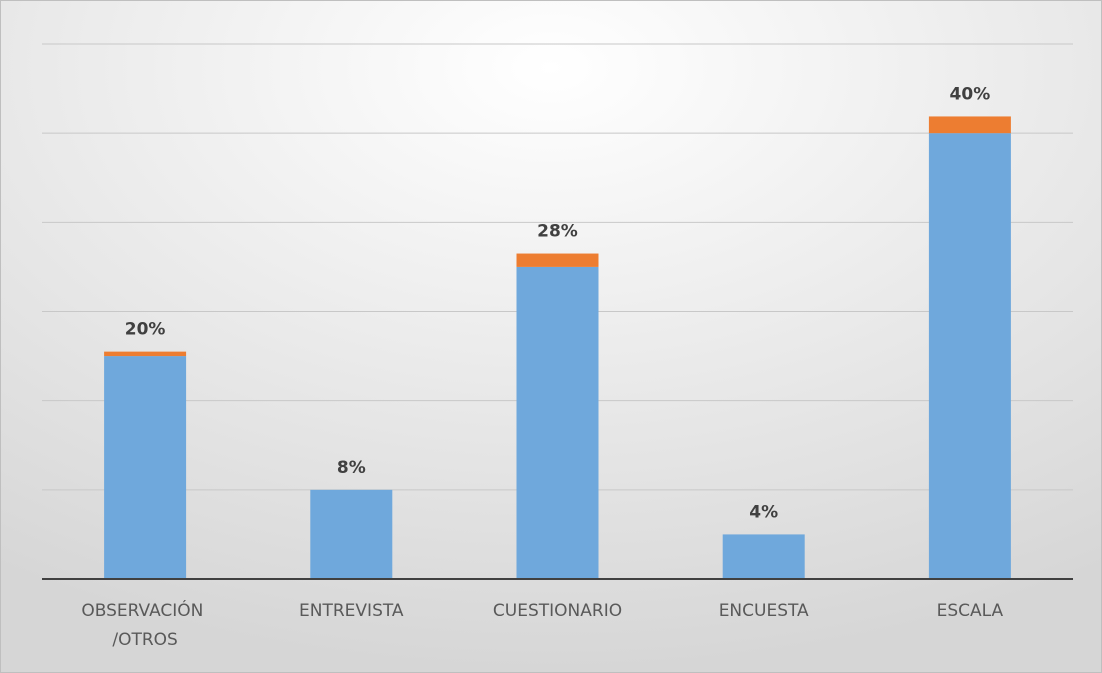 The width and height of the screenshot is (1102, 673). Describe the element at coordinates (557, 232) in the screenshot. I see `data-label: 28%` at that location.